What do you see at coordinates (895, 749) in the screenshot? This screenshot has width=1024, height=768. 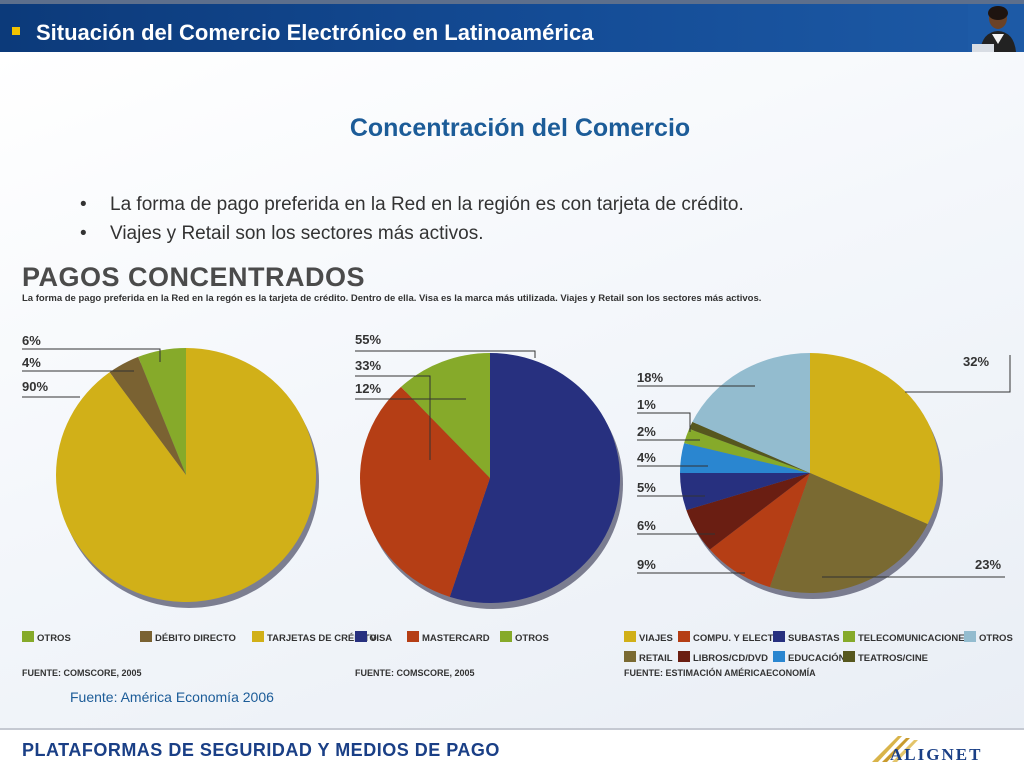 I see `alignet-logo-icon` at bounding box center [895, 749].